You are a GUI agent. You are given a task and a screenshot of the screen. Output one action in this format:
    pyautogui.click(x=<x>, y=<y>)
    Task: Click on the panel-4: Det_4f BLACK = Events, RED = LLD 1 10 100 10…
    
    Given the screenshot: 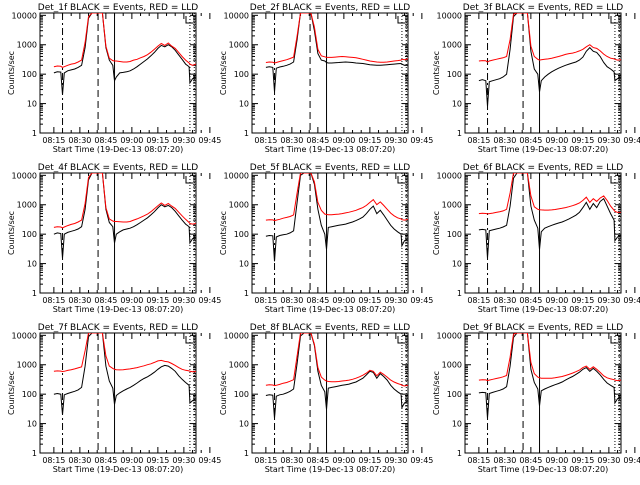 What is the action you would take?
    pyautogui.click(x=114, y=238)
    